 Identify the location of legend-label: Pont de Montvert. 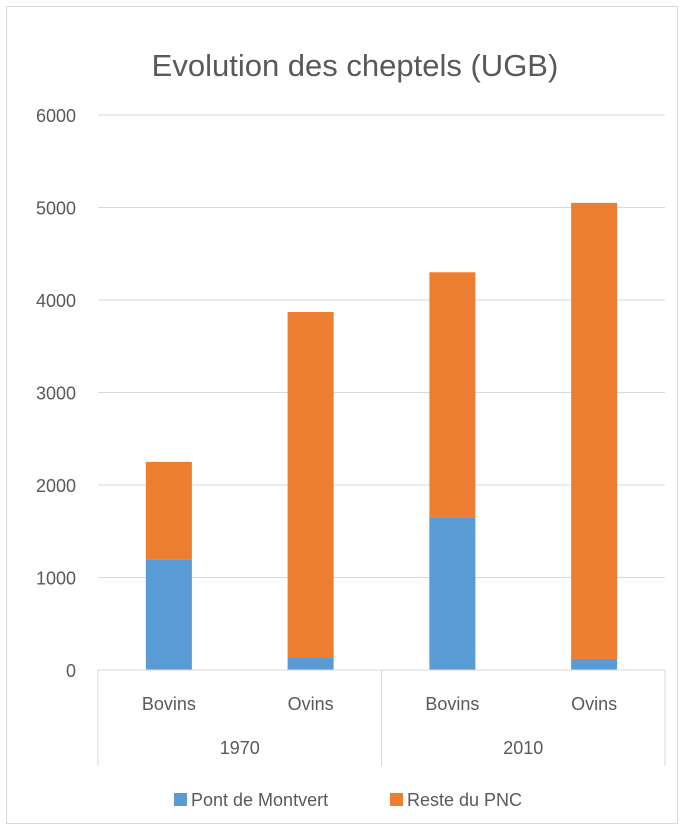
(259, 800).